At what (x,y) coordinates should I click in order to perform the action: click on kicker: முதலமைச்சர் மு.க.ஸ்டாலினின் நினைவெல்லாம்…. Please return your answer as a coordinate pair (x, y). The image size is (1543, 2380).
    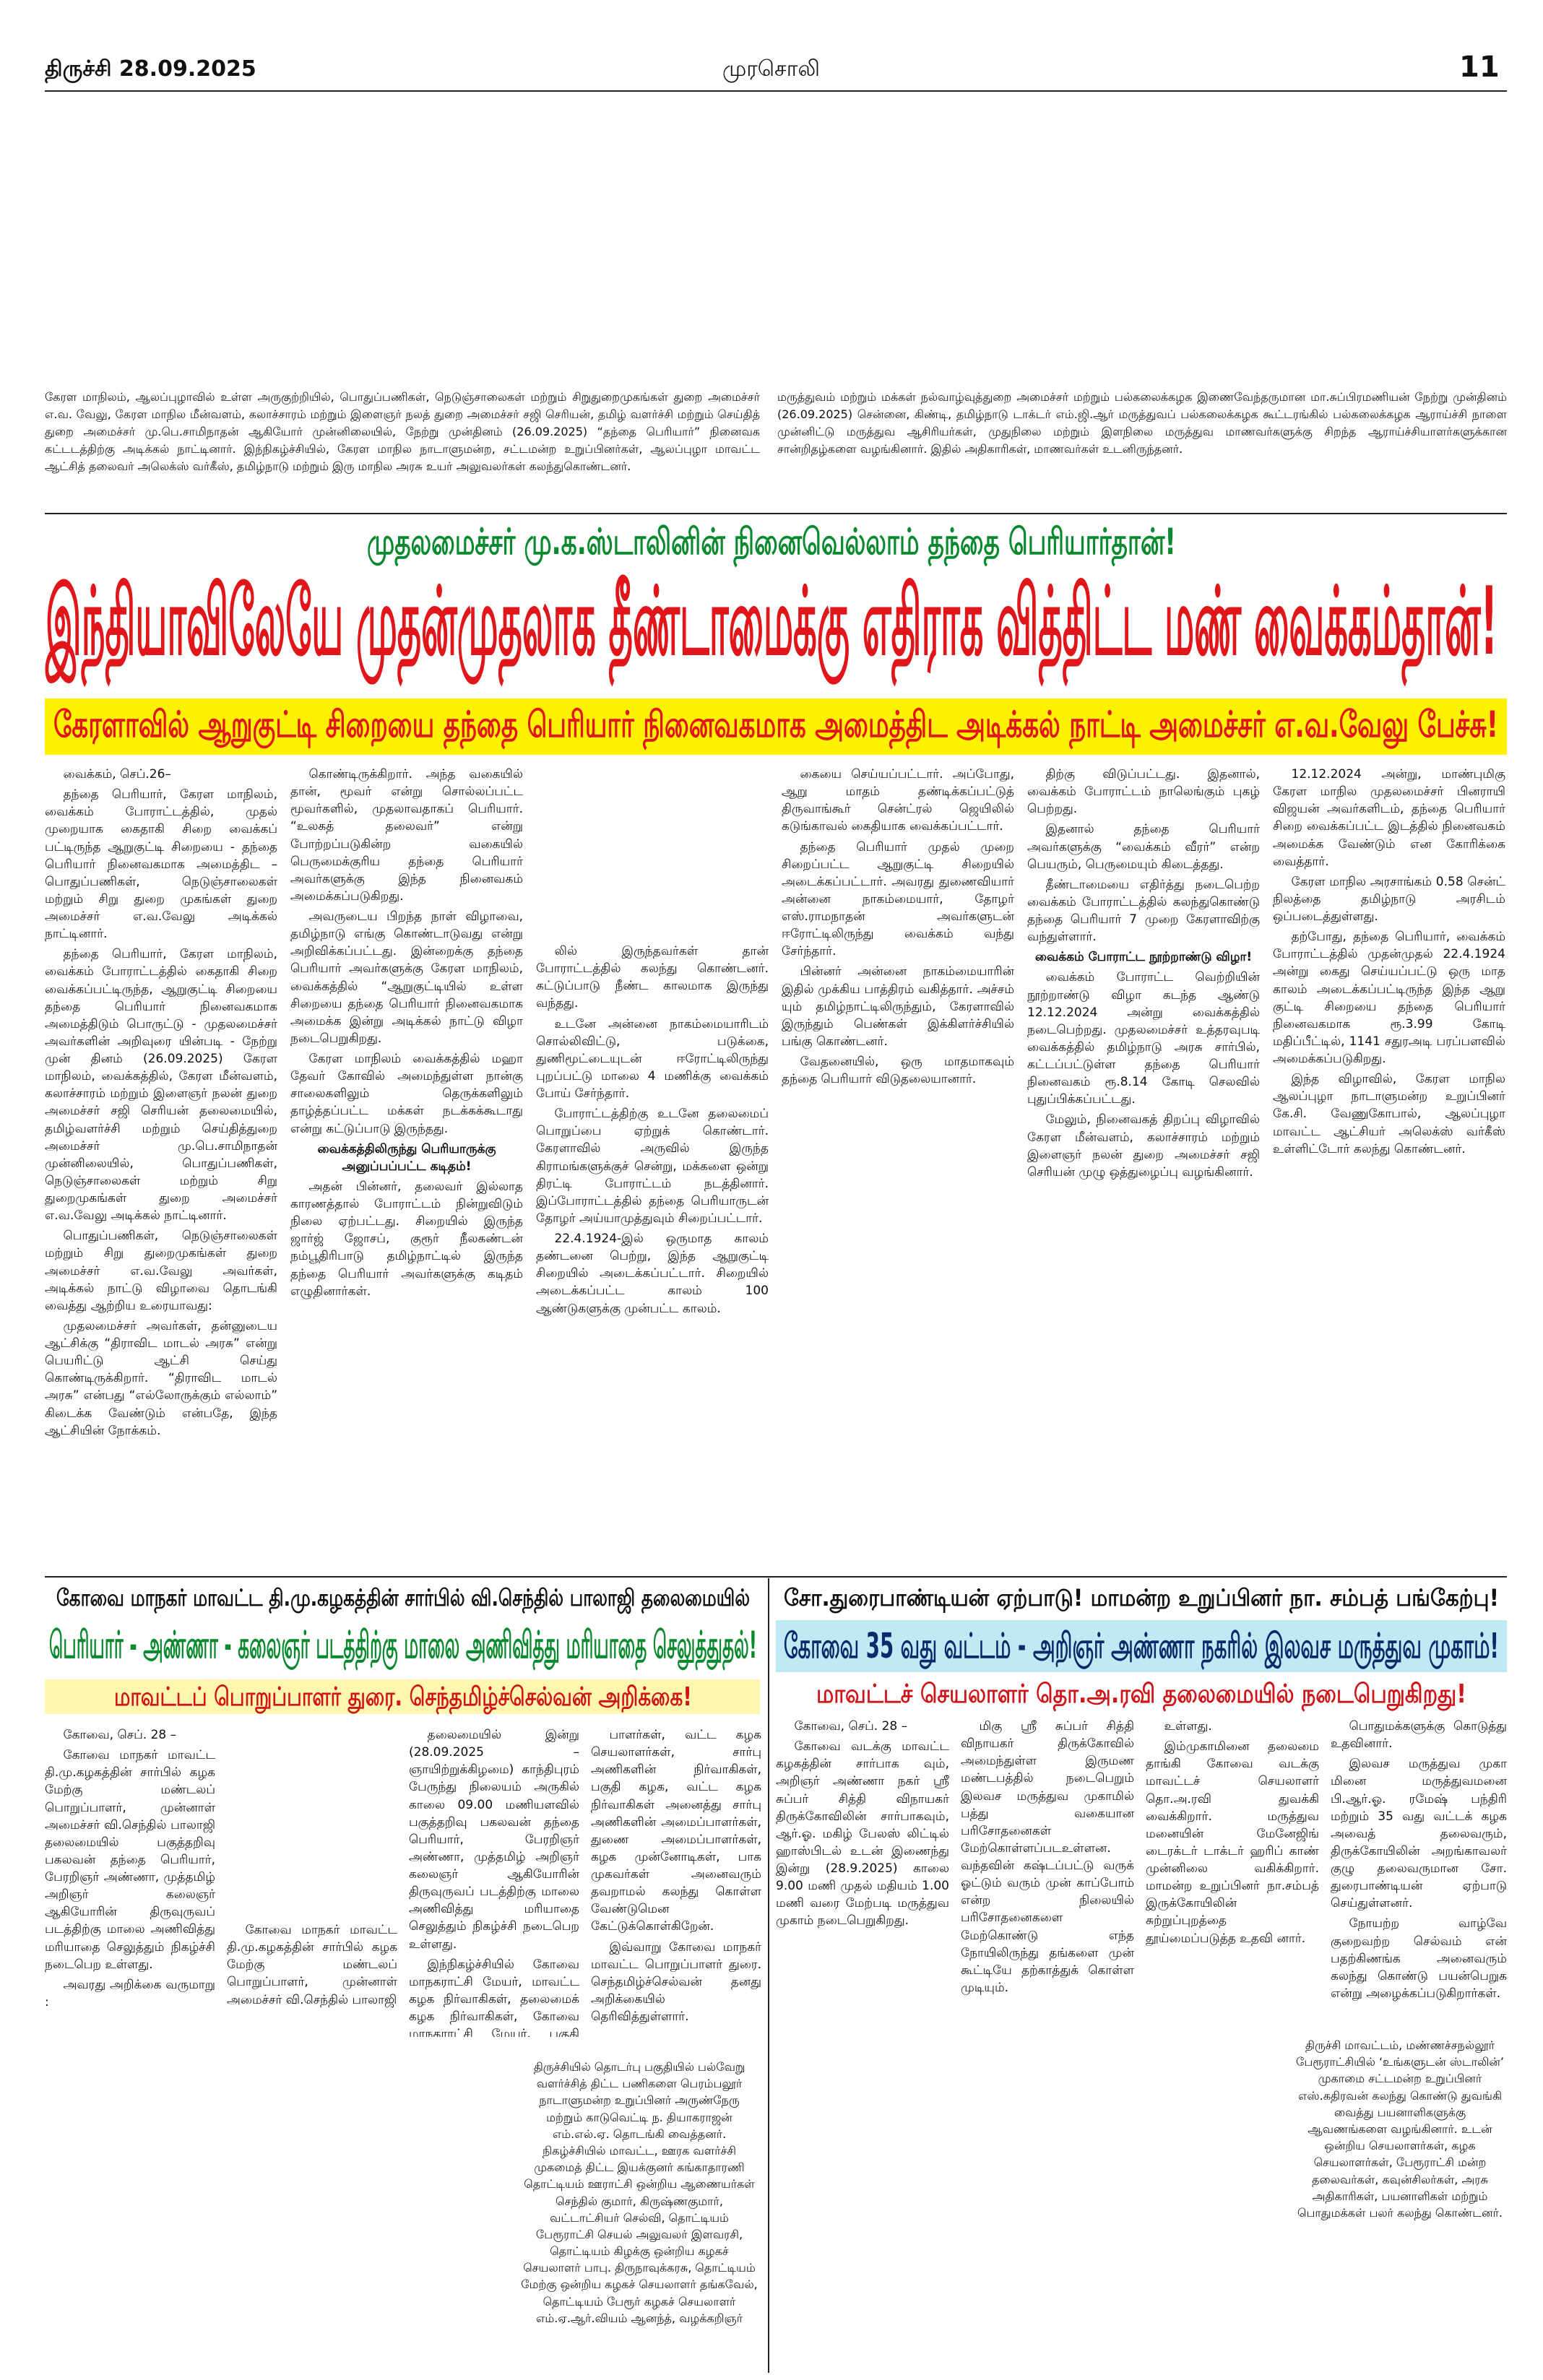
    Looking at the image, I should click on (771, 544).